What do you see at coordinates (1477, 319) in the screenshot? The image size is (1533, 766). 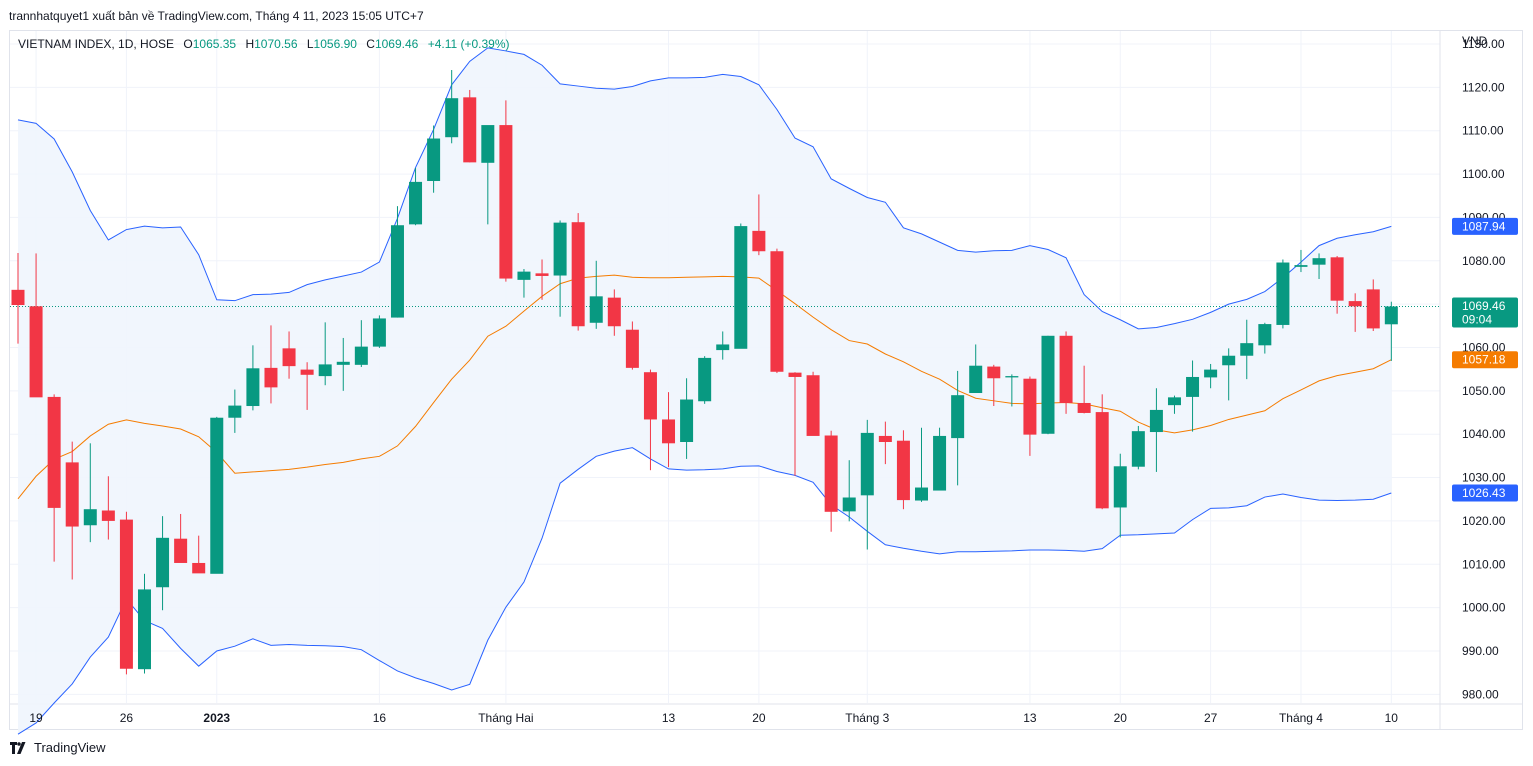 I see `last-price-countdown-text: 09:04` at bounding box center [1477, 319].